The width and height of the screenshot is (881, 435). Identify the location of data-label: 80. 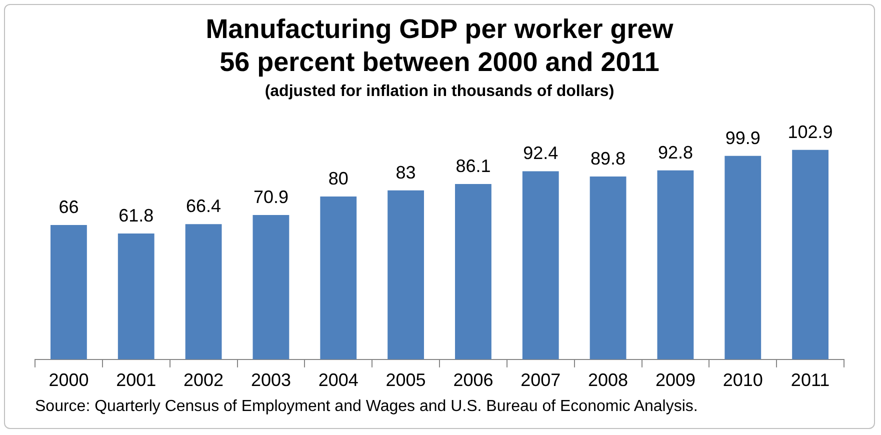
(338, 178).